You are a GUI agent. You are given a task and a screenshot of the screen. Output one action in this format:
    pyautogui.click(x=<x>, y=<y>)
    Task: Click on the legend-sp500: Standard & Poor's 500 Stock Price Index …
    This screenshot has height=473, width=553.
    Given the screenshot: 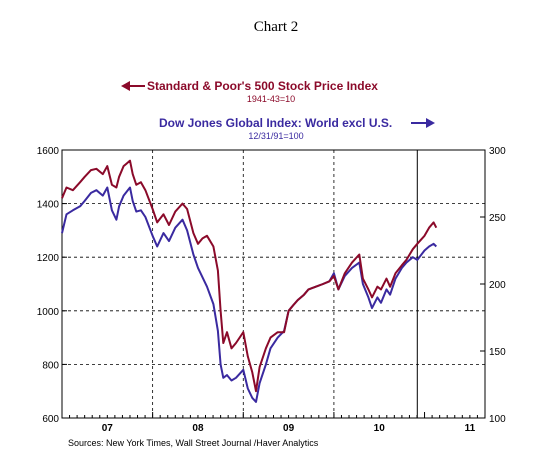 What is the action you would take?
    pyautogui.click(x=249, y=91)
    